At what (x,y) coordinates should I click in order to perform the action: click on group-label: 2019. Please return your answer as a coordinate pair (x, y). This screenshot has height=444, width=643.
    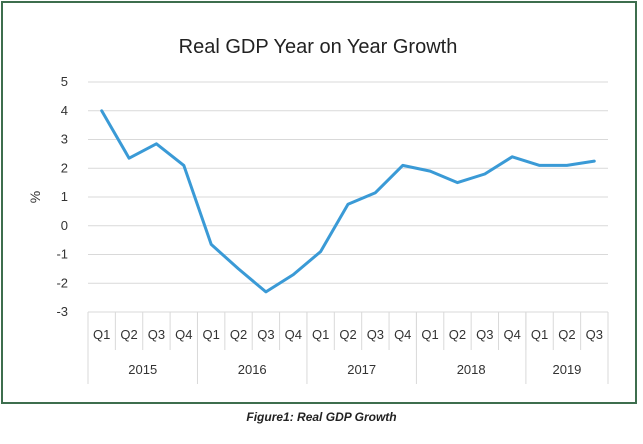
    Looking at the image, I should click on (566, 369).